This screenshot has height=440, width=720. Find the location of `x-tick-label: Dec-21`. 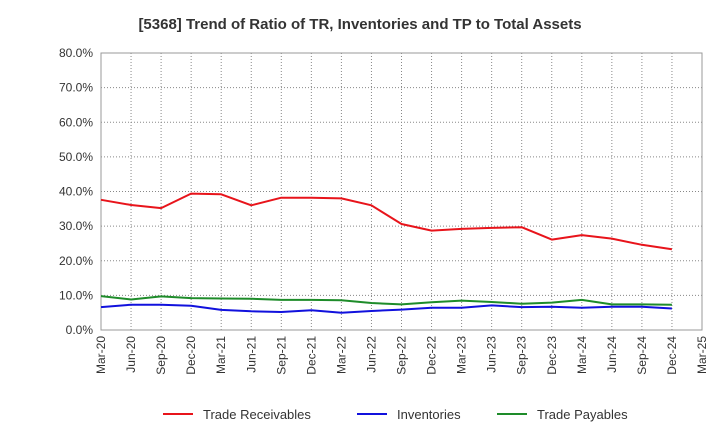

x-tick-label: Dec-21 is located at coordinates (311, 355).